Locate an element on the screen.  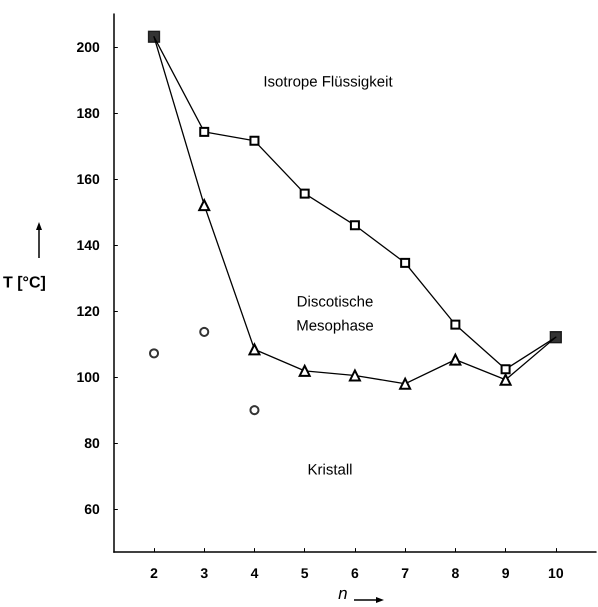
annotation: Discotische Mesophase is located at coordinates (335, 314).